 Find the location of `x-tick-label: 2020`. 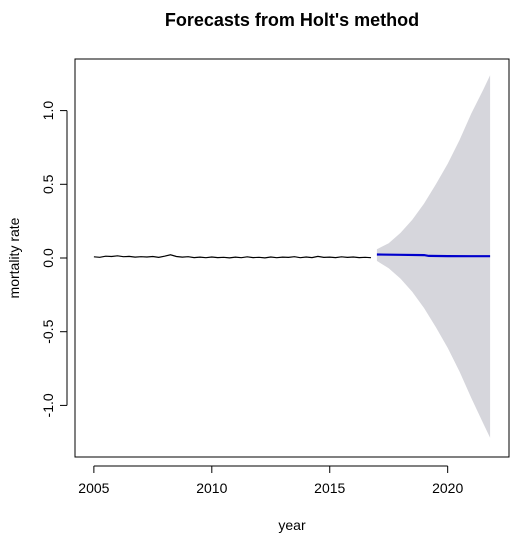

x-tick-label: 2020 is located at coordinates (447, 488).